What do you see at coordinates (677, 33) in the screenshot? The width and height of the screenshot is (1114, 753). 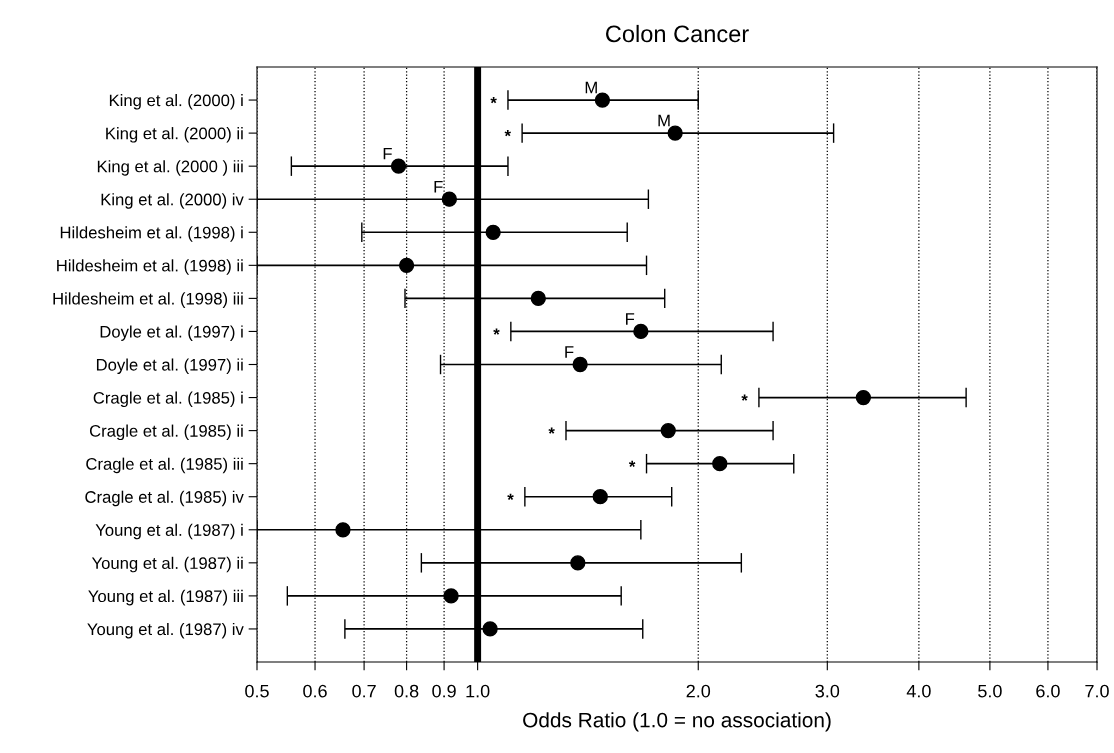 I see `chart-title: Colon Cancer` at bounding box center [677, 33].